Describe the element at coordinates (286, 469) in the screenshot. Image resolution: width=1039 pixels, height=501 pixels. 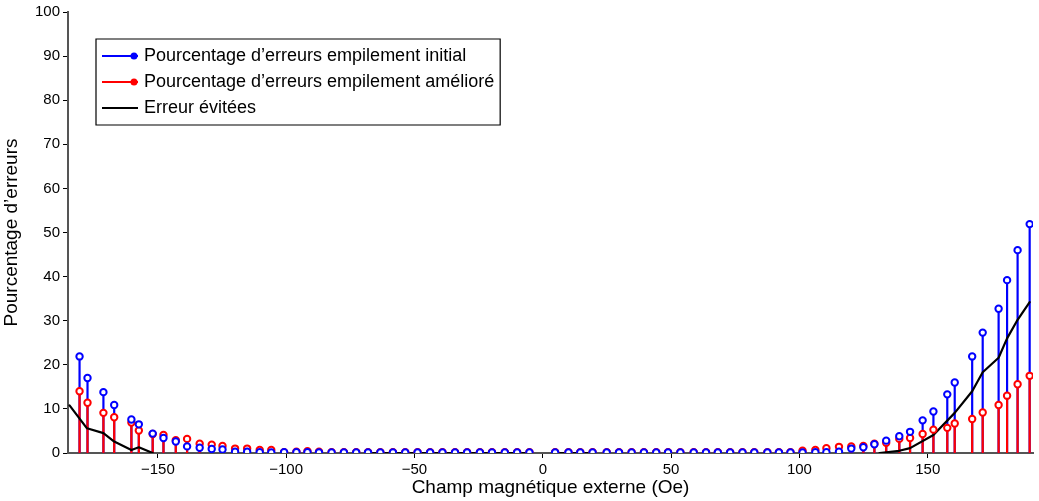
I see `x-tick-label: −100` at that location.